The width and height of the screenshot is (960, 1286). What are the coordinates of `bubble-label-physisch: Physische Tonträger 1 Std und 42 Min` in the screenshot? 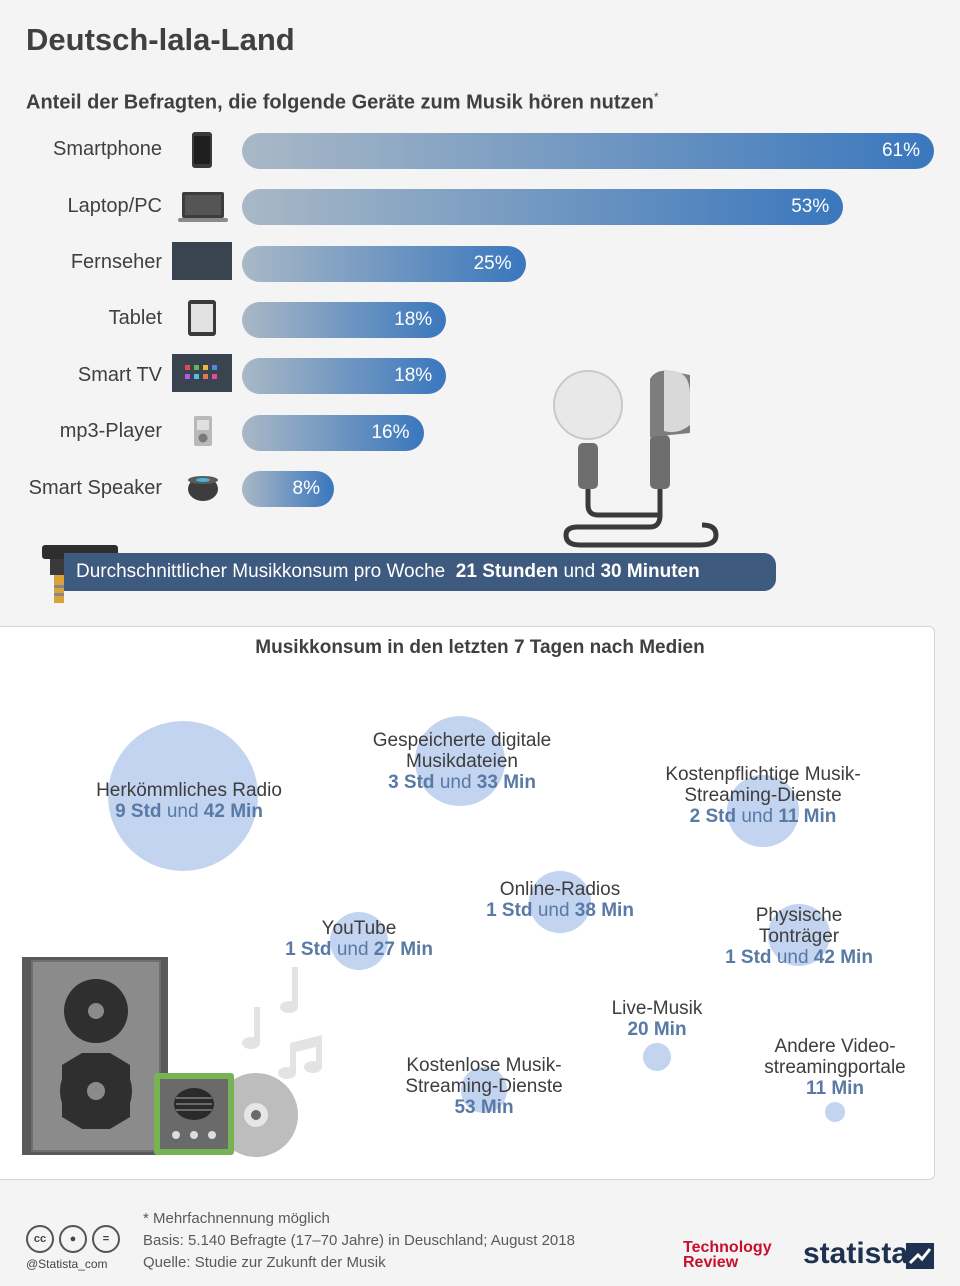 It's located at (799, 936).